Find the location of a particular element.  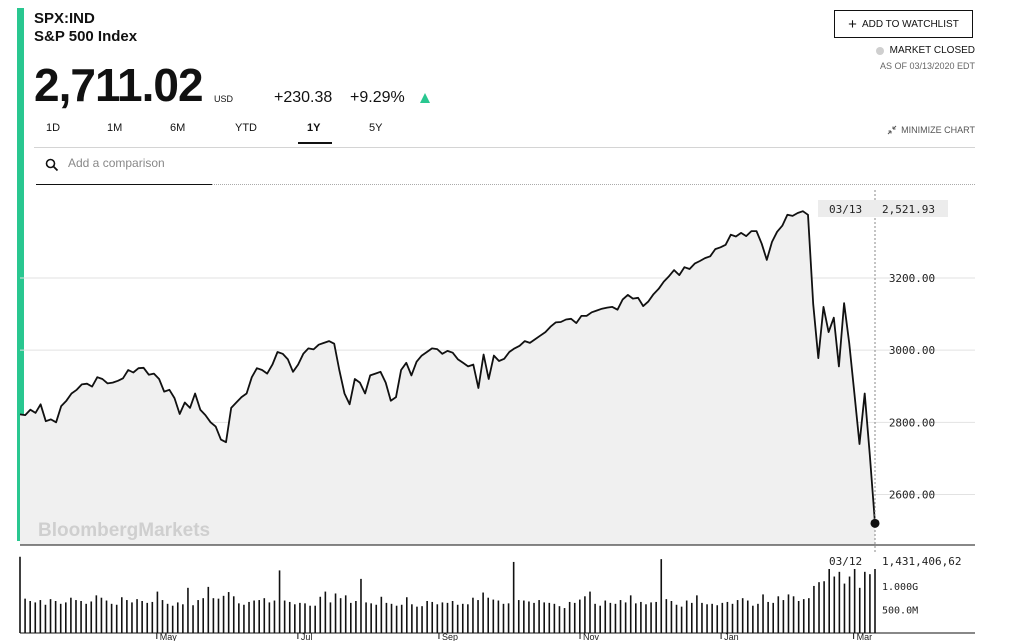

currency-label: USD is located at coordinates (224, 99).